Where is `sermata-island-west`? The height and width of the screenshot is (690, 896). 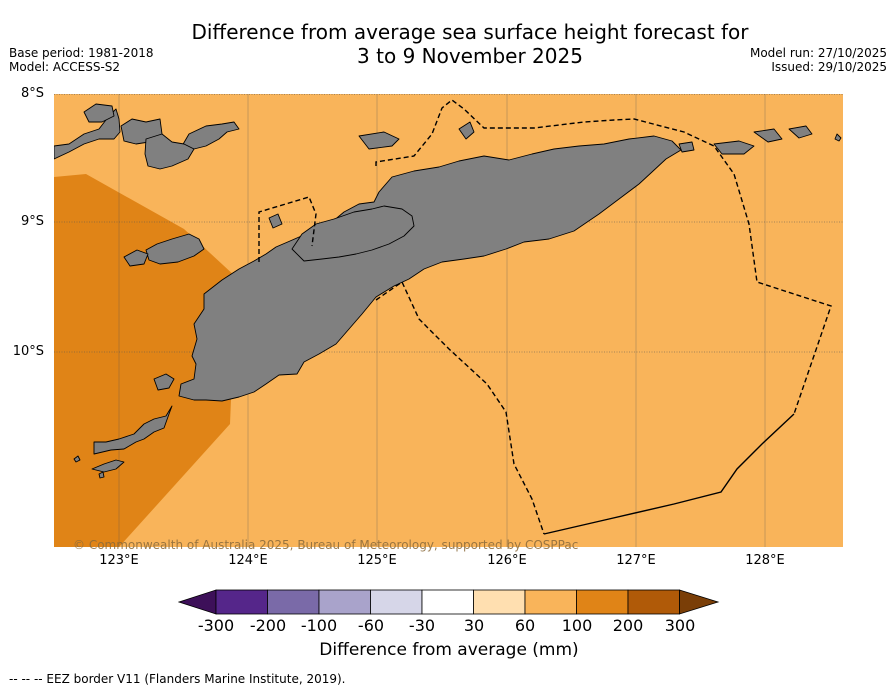
sermata-island-west is located at coordinates (800, 132).